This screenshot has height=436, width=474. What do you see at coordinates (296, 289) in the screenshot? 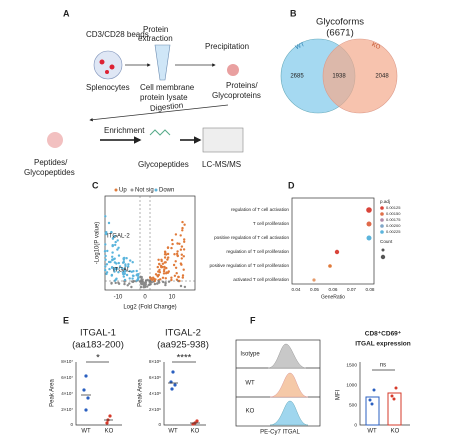
I see `x-tick-label: 0.04` at bounding box center [296, 289].